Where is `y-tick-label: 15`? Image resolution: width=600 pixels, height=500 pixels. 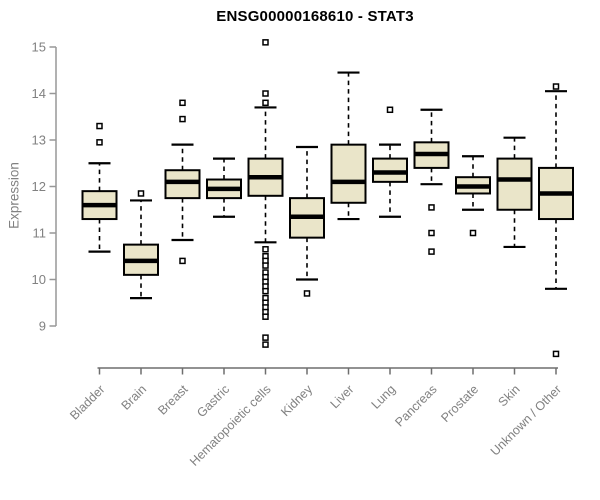 y-tick-label: 15 is located at coordinates (39, 47).